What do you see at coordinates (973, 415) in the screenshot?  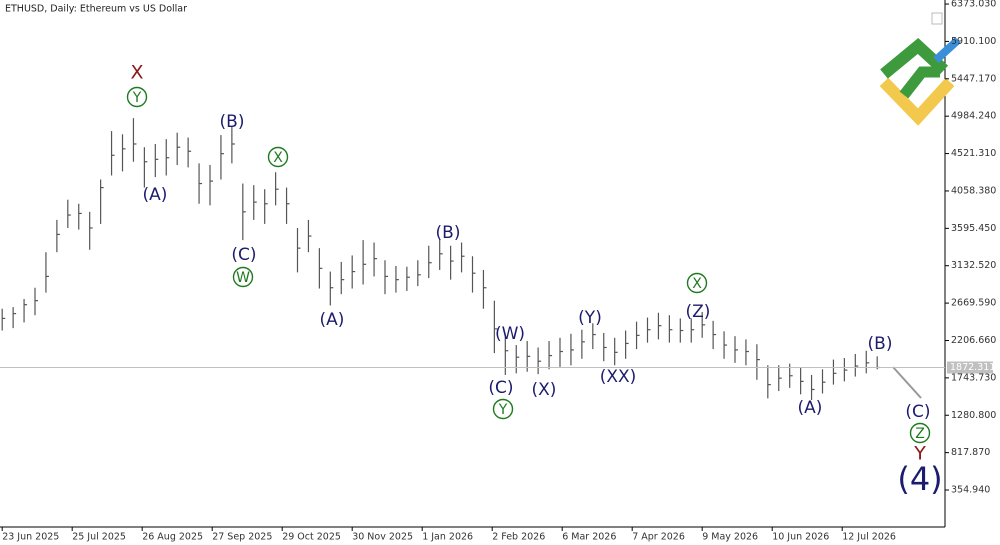 I see `y-tick-label: 1280.800` at bounding box center [973, 415].